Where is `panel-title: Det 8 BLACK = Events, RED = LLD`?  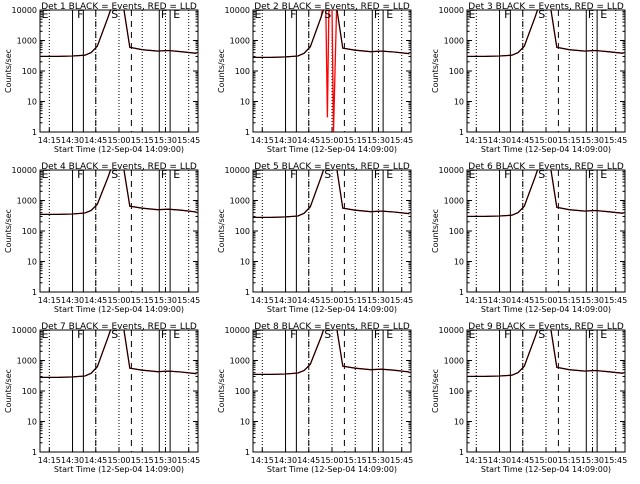
panel-title: Det 8 BLACK = Events, RED = LLD is located at coordinates (332, 327).